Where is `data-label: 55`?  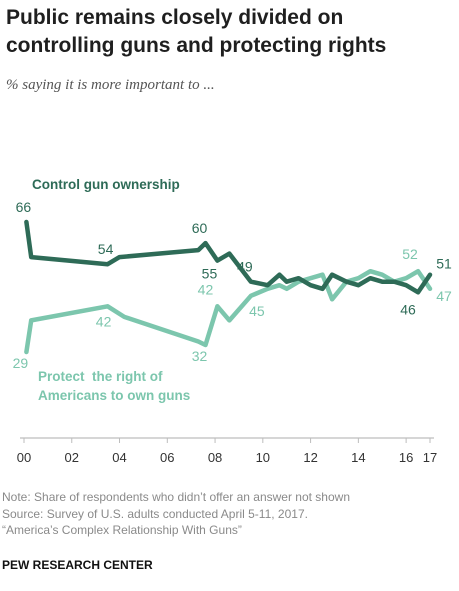
data-label: 55 is located at coordinates (210, 274).